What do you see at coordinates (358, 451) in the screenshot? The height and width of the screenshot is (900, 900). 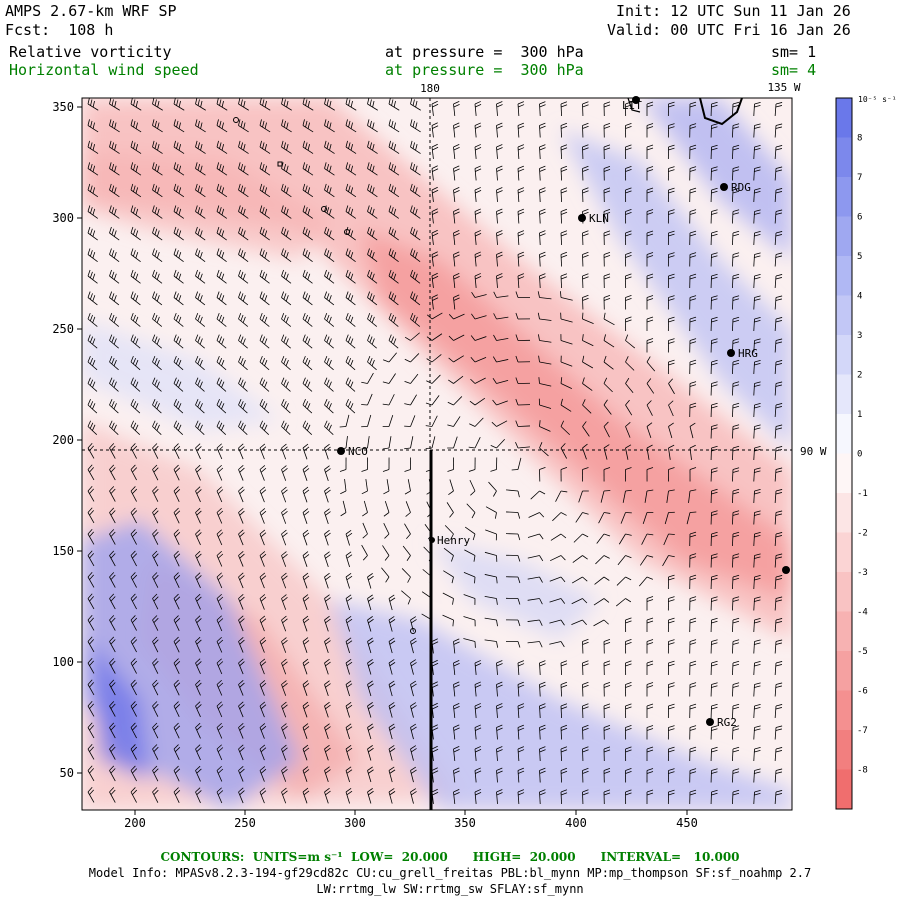 I see `station-label: NCO` at bounding box center [358, 451].